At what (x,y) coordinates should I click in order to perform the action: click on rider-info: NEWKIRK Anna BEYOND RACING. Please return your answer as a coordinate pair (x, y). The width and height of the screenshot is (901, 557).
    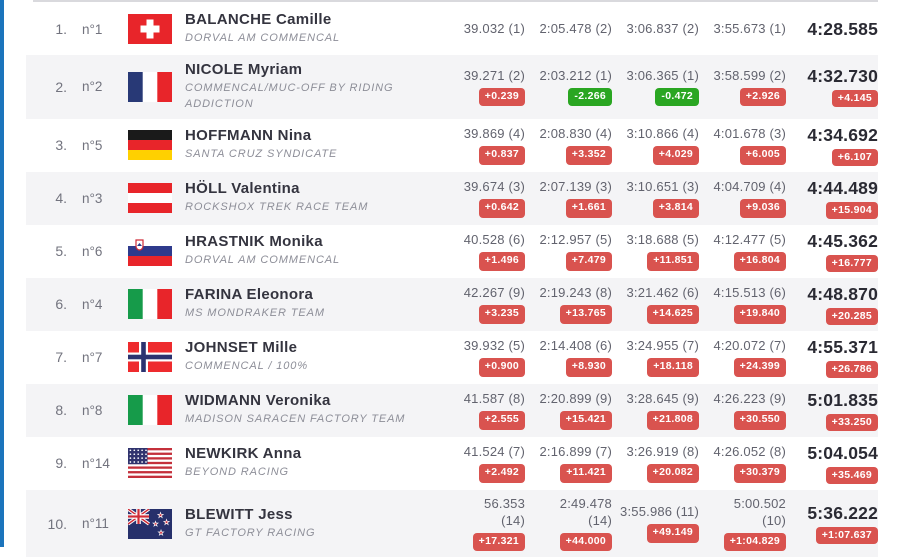
    Looking at the image, I should click on (311, 463).